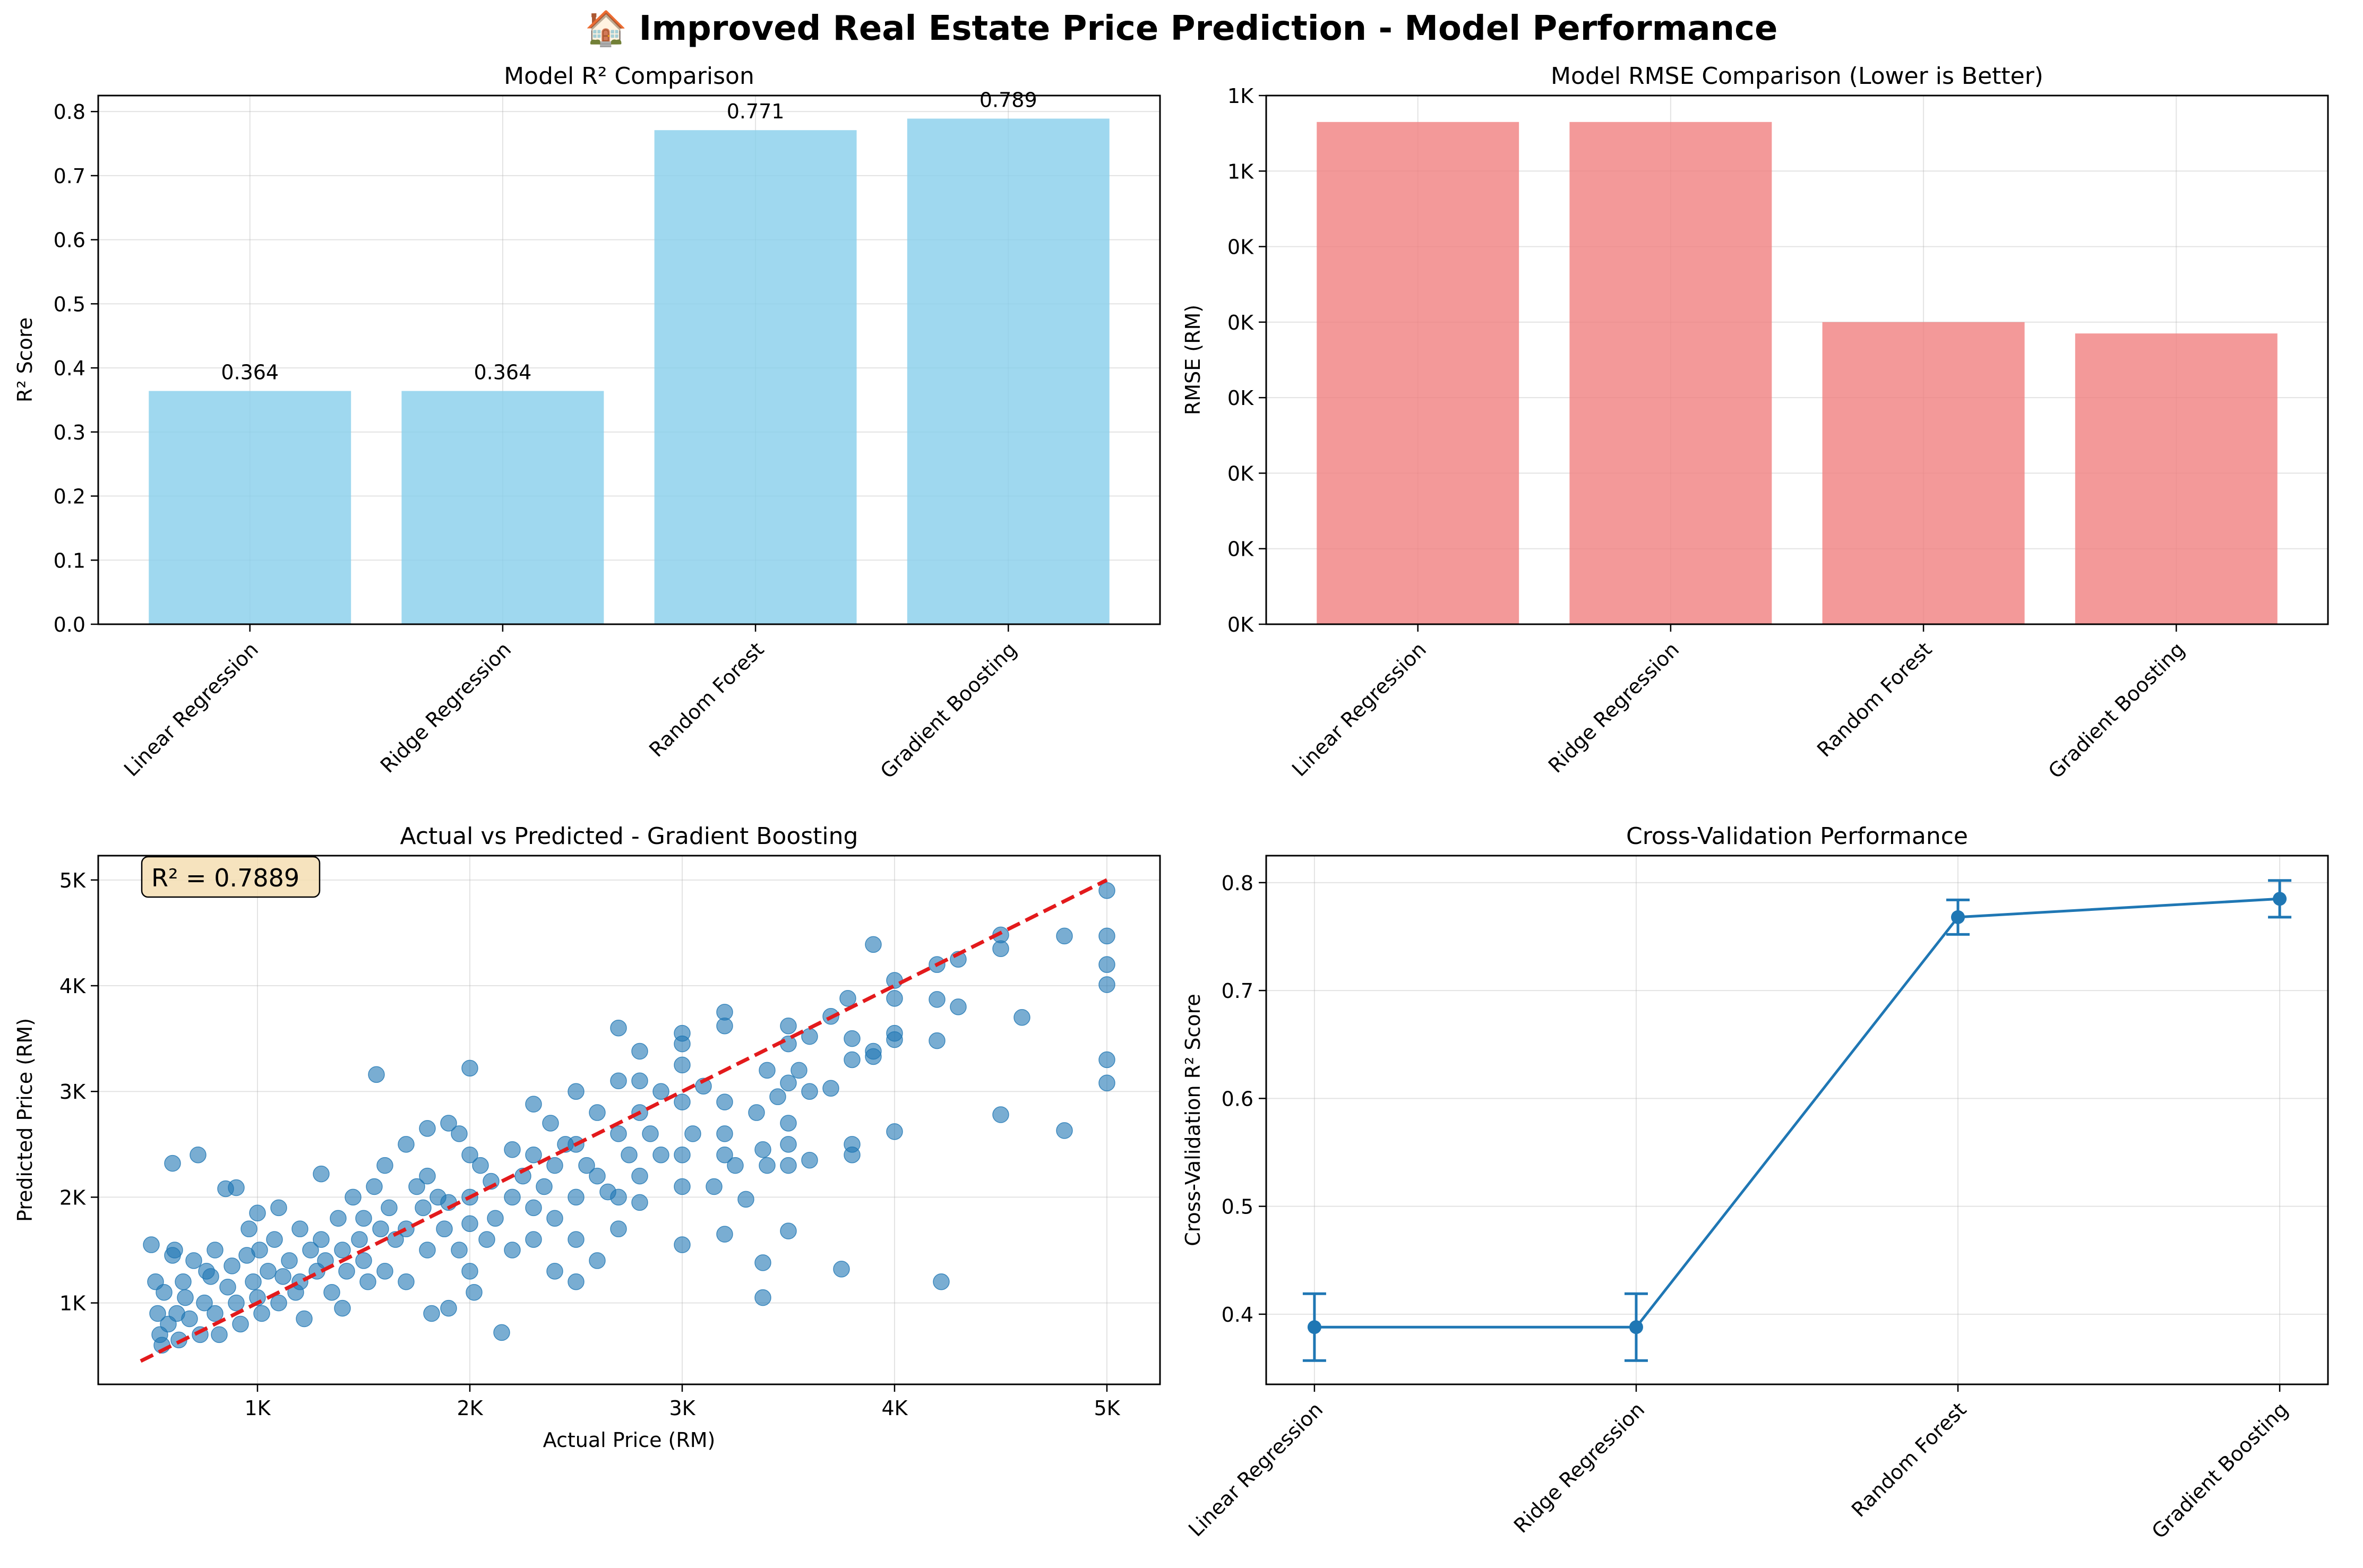 The height and width of the screenshot is (1568, 2363). Describe the element at coordinates (69, 241) in the screenshot. I see `r2-ytick-label: 0.6` at that location.